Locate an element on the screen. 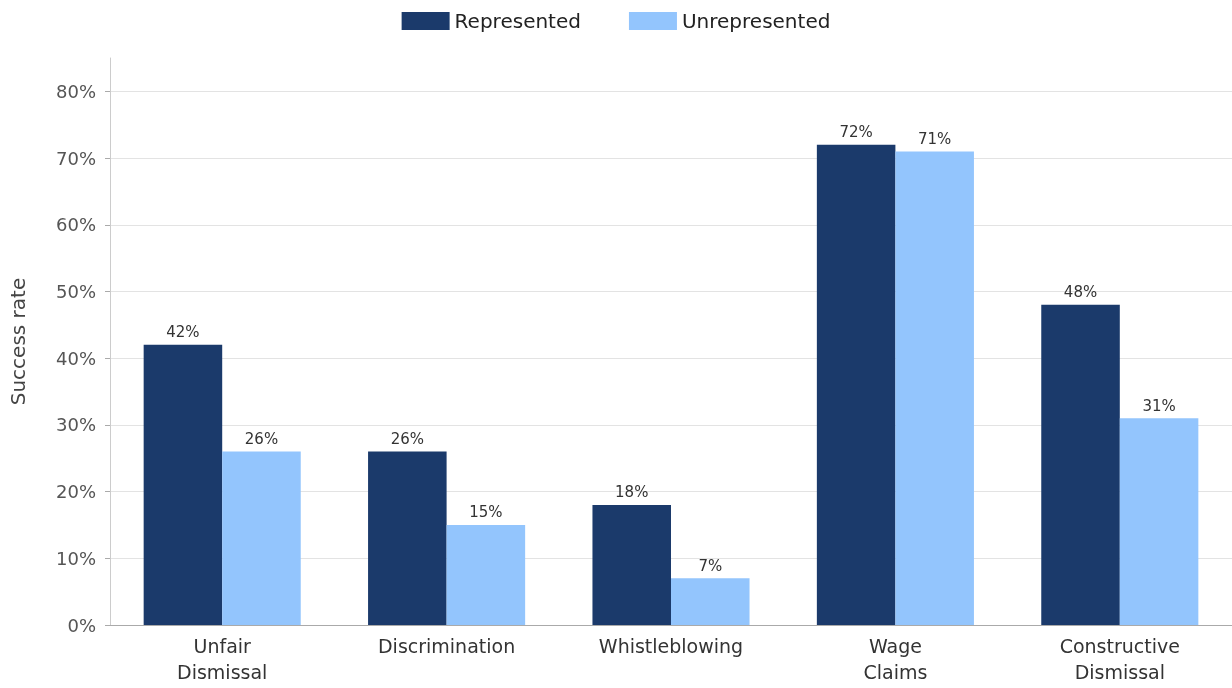  legend-label: Represented is located at coordinates (517, 21).